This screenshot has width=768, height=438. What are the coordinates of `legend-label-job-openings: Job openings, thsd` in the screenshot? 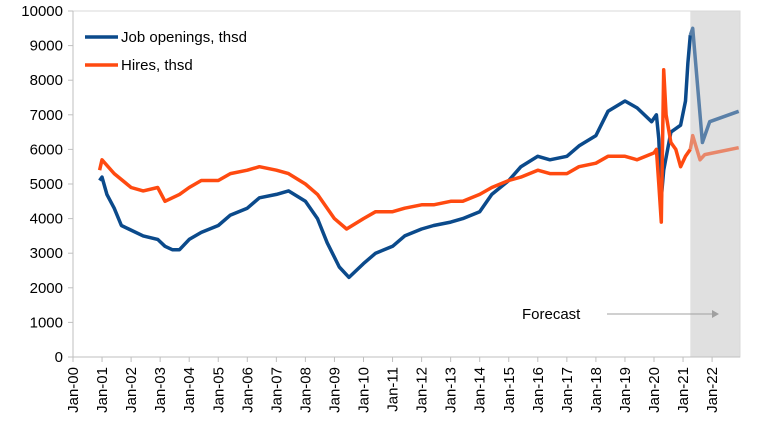 It's located at (184, 37).